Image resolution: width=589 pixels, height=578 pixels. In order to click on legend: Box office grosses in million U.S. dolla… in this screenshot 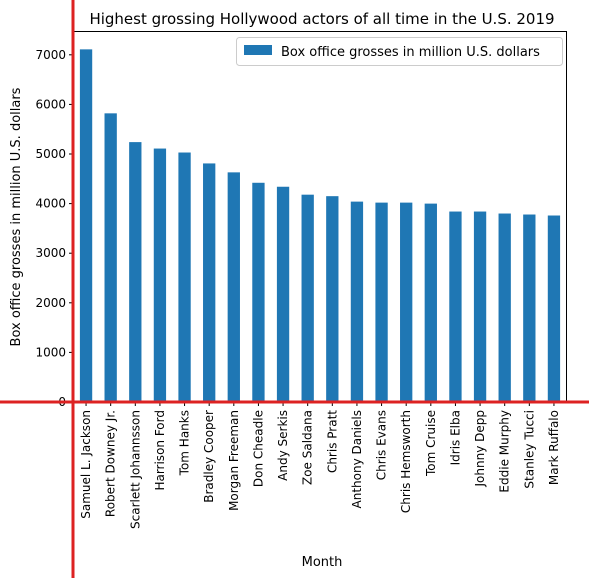, I will do `click(399, 51)`.